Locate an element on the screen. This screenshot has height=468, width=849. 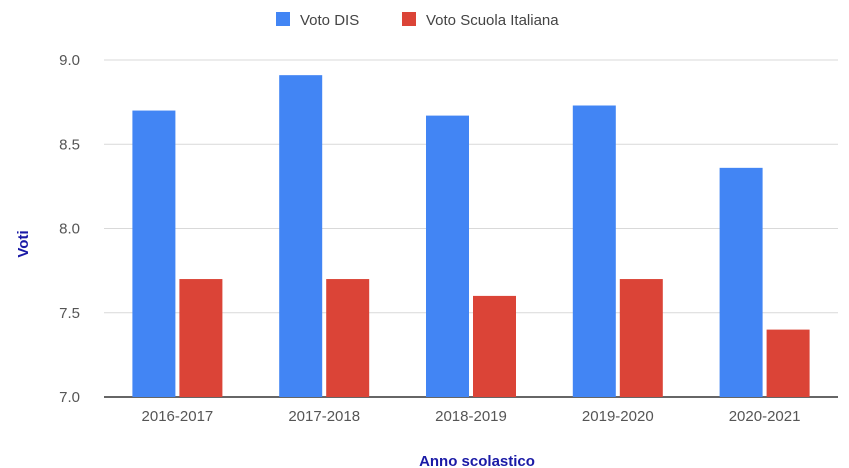
y-tick-label: 8.5 is located at coordinates (69, 144).